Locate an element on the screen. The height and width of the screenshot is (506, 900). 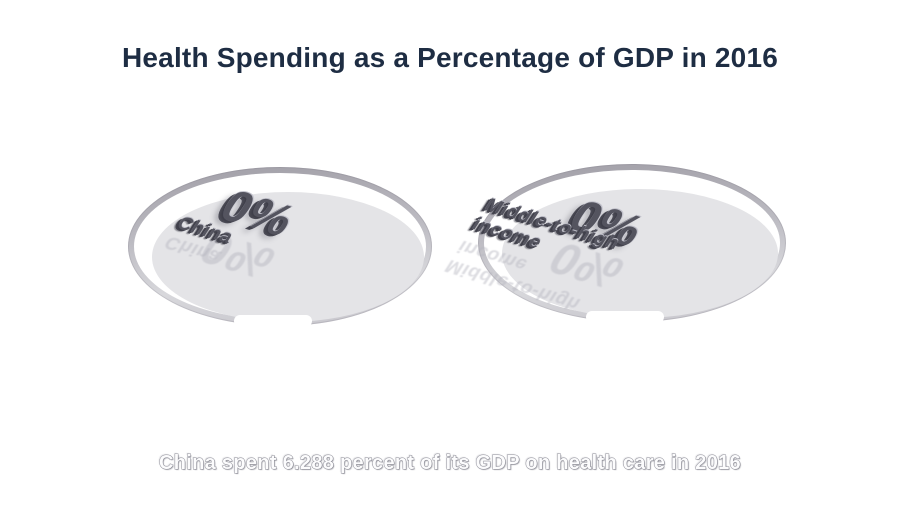
gauge-china: 0% China 0% China is located at coordinates (280, 247).